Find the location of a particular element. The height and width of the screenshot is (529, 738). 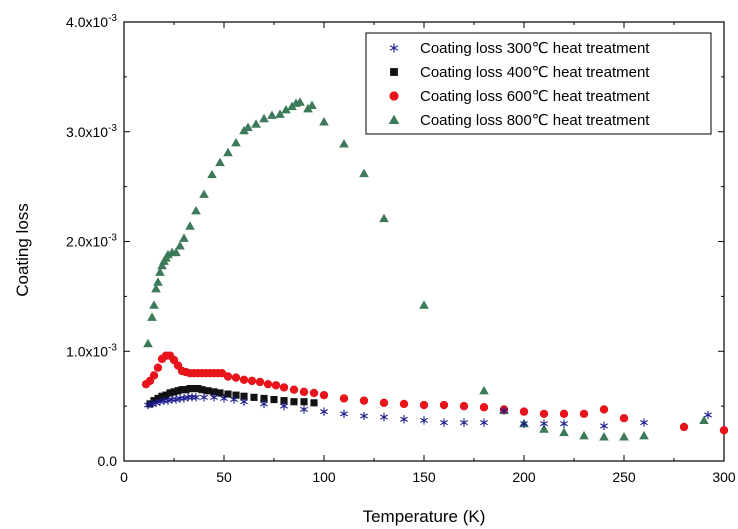

y-tick-label: 2.0x10⁻³ is located at coordinates (91, 241).